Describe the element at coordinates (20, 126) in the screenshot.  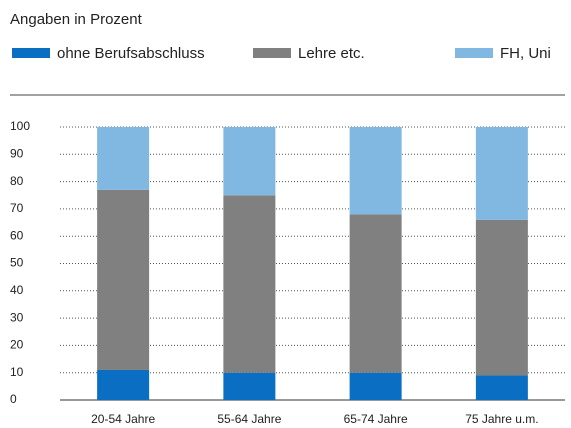
I see `y-tick-label: 100` at that location.